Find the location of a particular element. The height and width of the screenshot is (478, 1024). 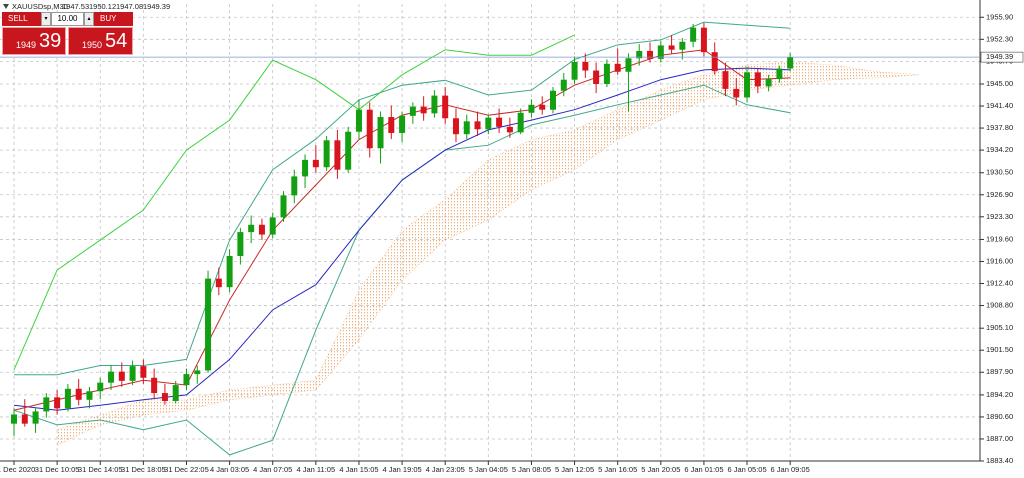

y-tick-label: 1890.60 is located at coordinates (999, 416).